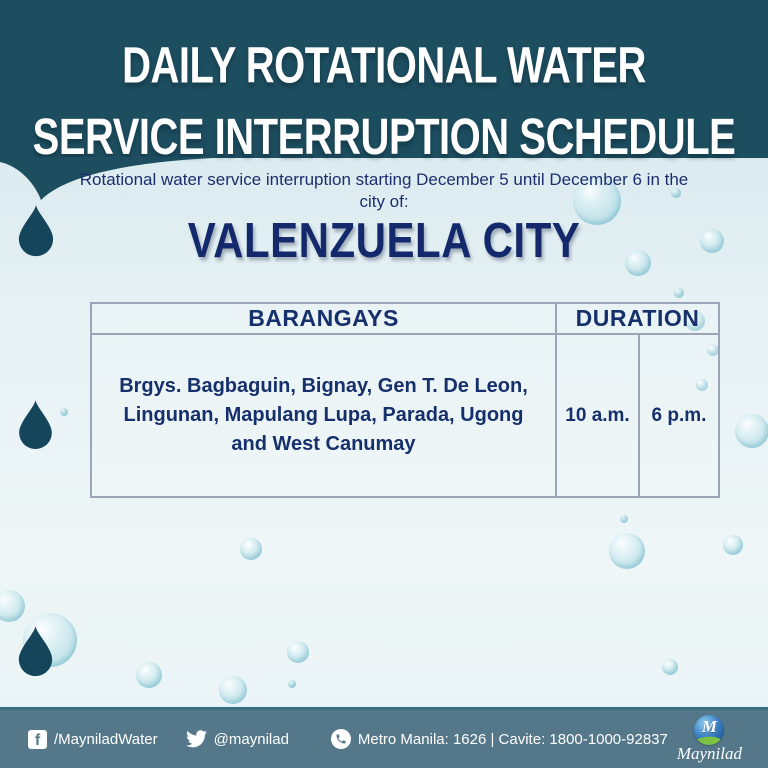 This screenshot has height=768, width=768. I want to click on twitter-icon, so click(196, 739).